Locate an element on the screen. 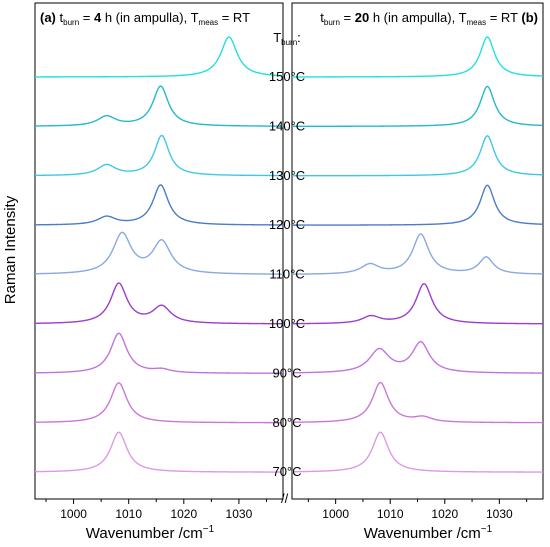  spectrum-a-110c is located at coordinates (159, 253).